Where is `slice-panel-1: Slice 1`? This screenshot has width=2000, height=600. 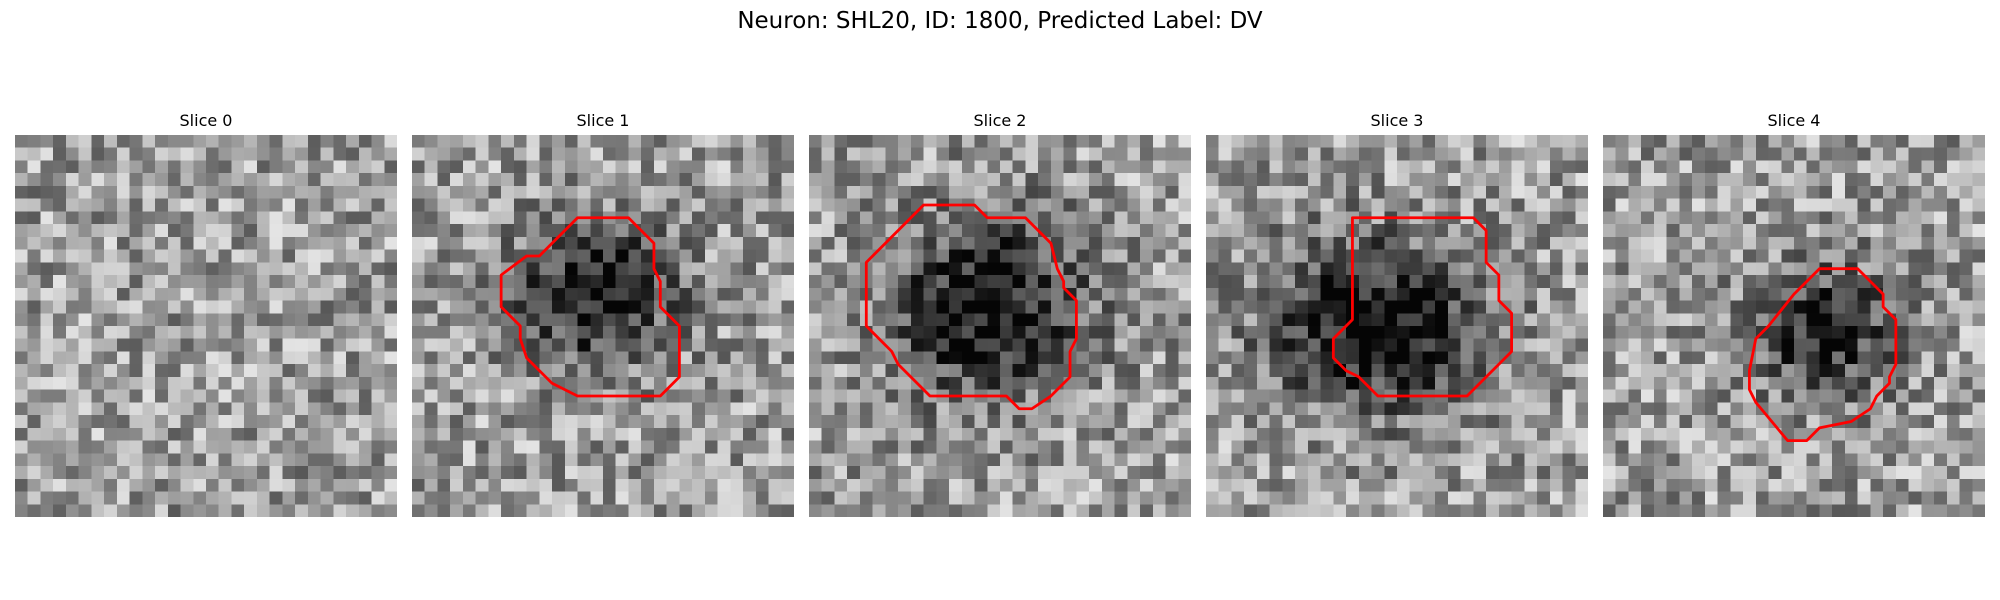 slice-panel-1: Slice 1 is located at coordinates (603, 313).